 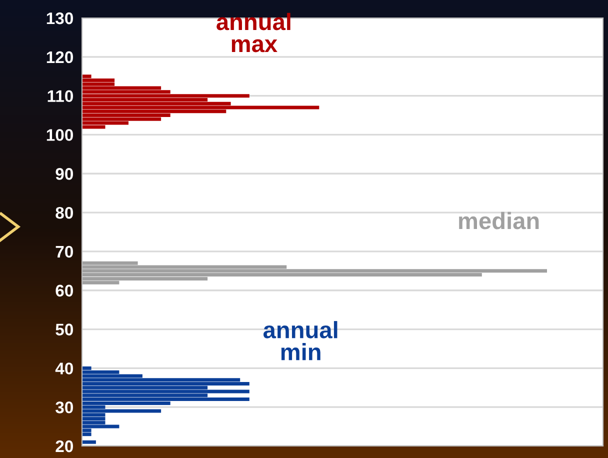 What do you see at coordinates (300, 340) in the screenshot?
I see `series-label: annual min` at bounding box center [300, 340].